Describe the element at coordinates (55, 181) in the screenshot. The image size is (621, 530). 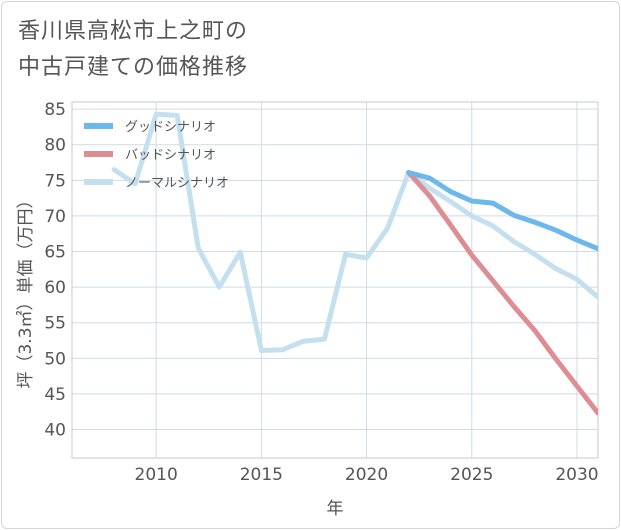
I see `y-tick-label: 75` at that location.